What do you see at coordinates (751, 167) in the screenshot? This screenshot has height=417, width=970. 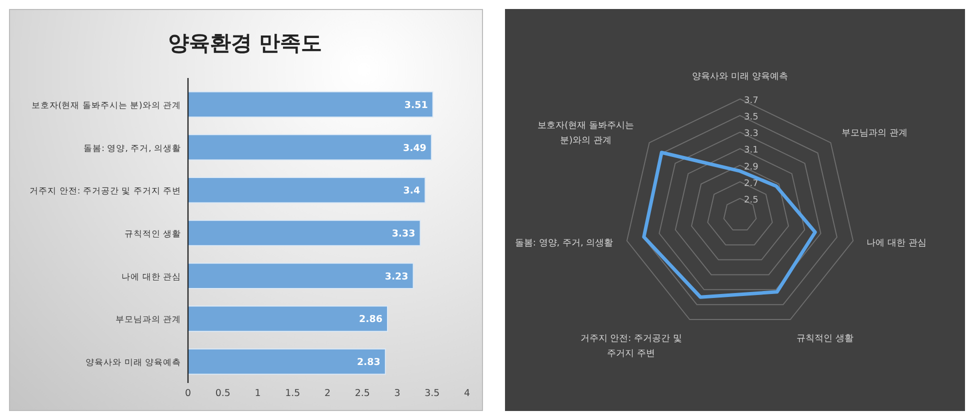 I see `y-tick-label: 2.9` at bounding box center [751, 167].